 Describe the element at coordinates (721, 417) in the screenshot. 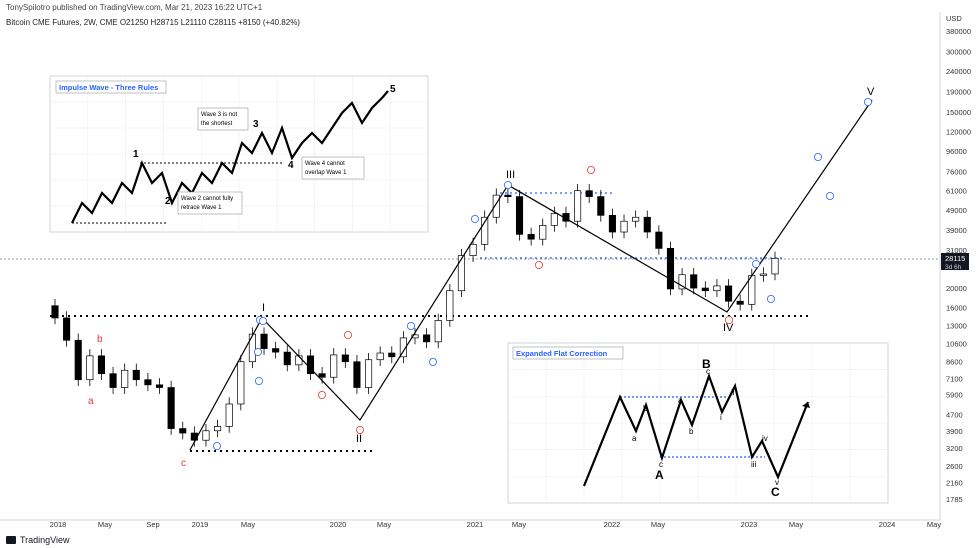

I see `flat-label-i: i` at that location.